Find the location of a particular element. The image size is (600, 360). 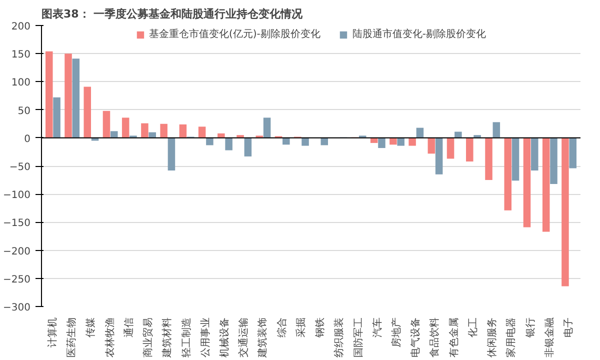

x-tick-label: 综合 is located at coordinates (282, 328).